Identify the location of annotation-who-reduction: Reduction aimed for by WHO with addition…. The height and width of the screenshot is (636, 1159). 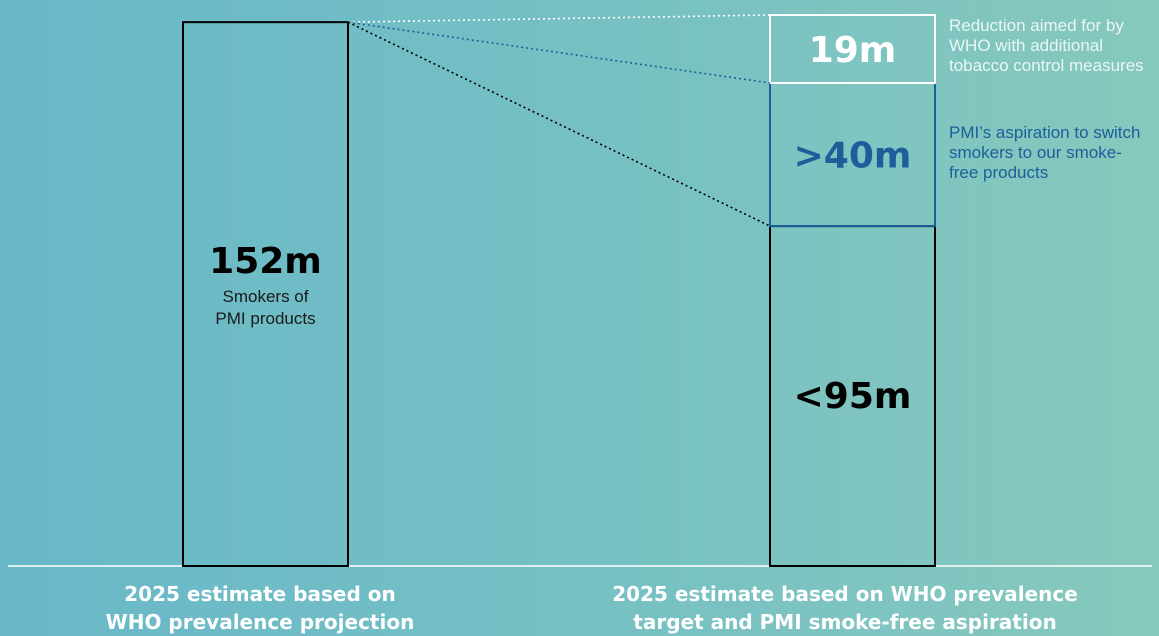
(1046, 45).